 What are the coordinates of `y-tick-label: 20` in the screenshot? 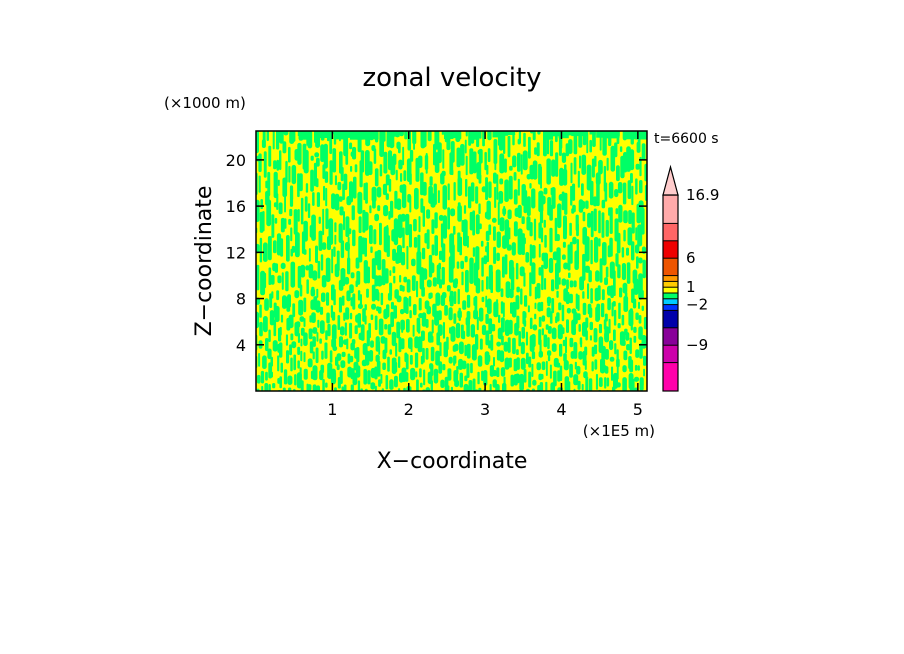 It's located at (236, 160).